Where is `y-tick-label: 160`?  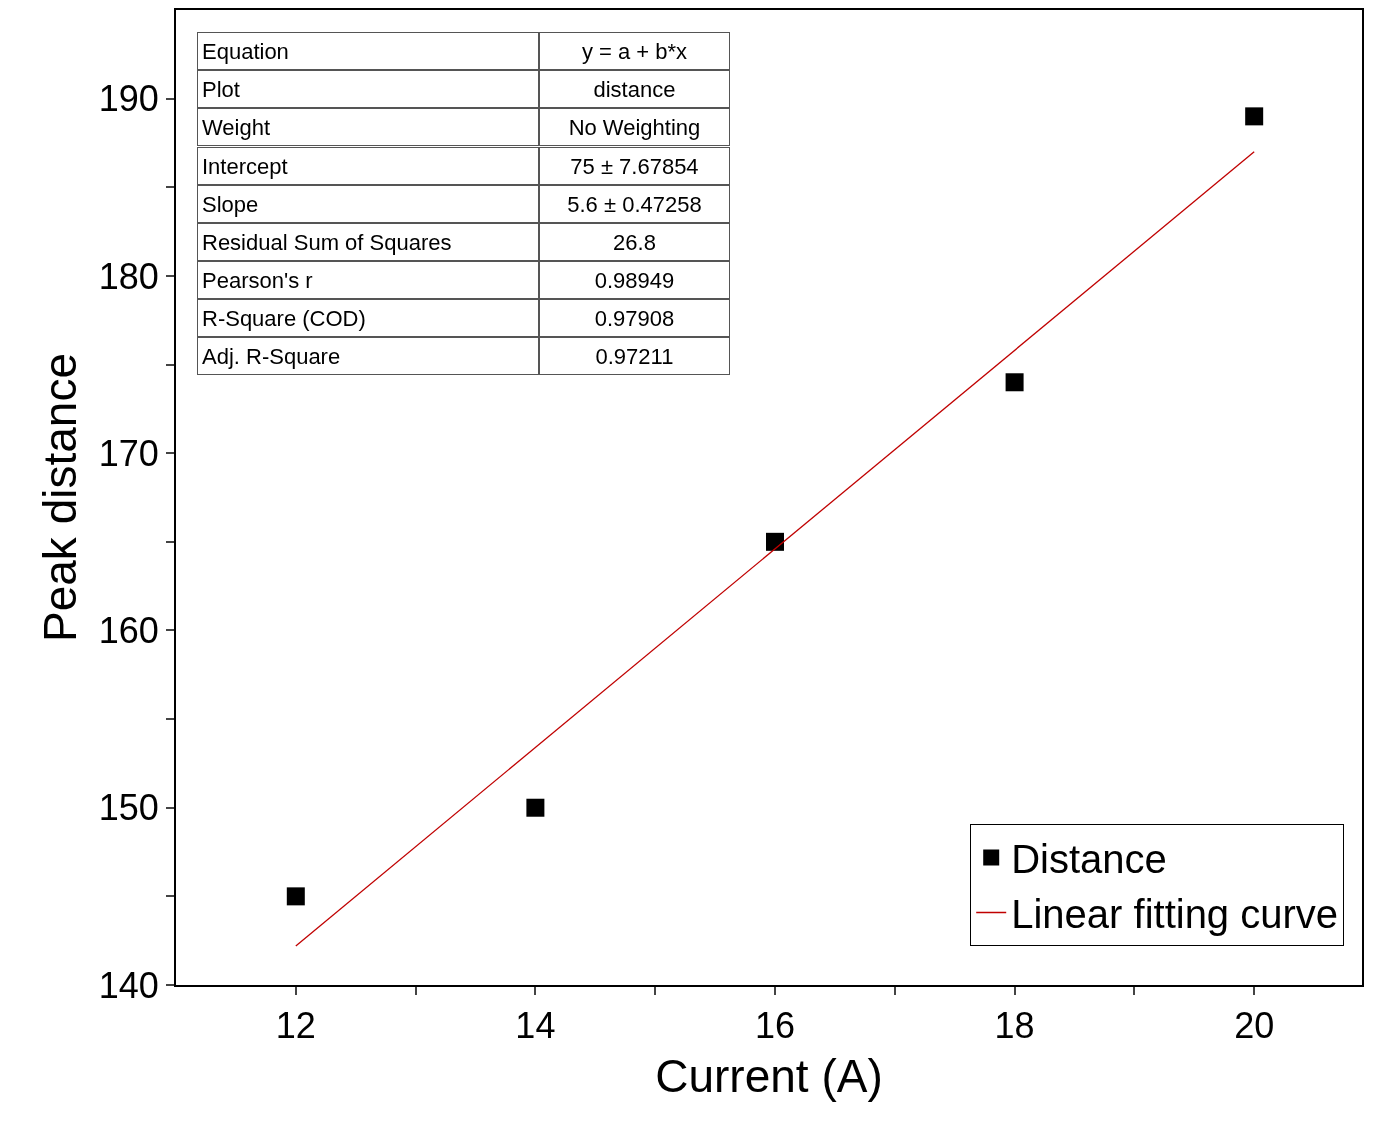 y-tick-label: 160 is located at coordinates (128, 631).